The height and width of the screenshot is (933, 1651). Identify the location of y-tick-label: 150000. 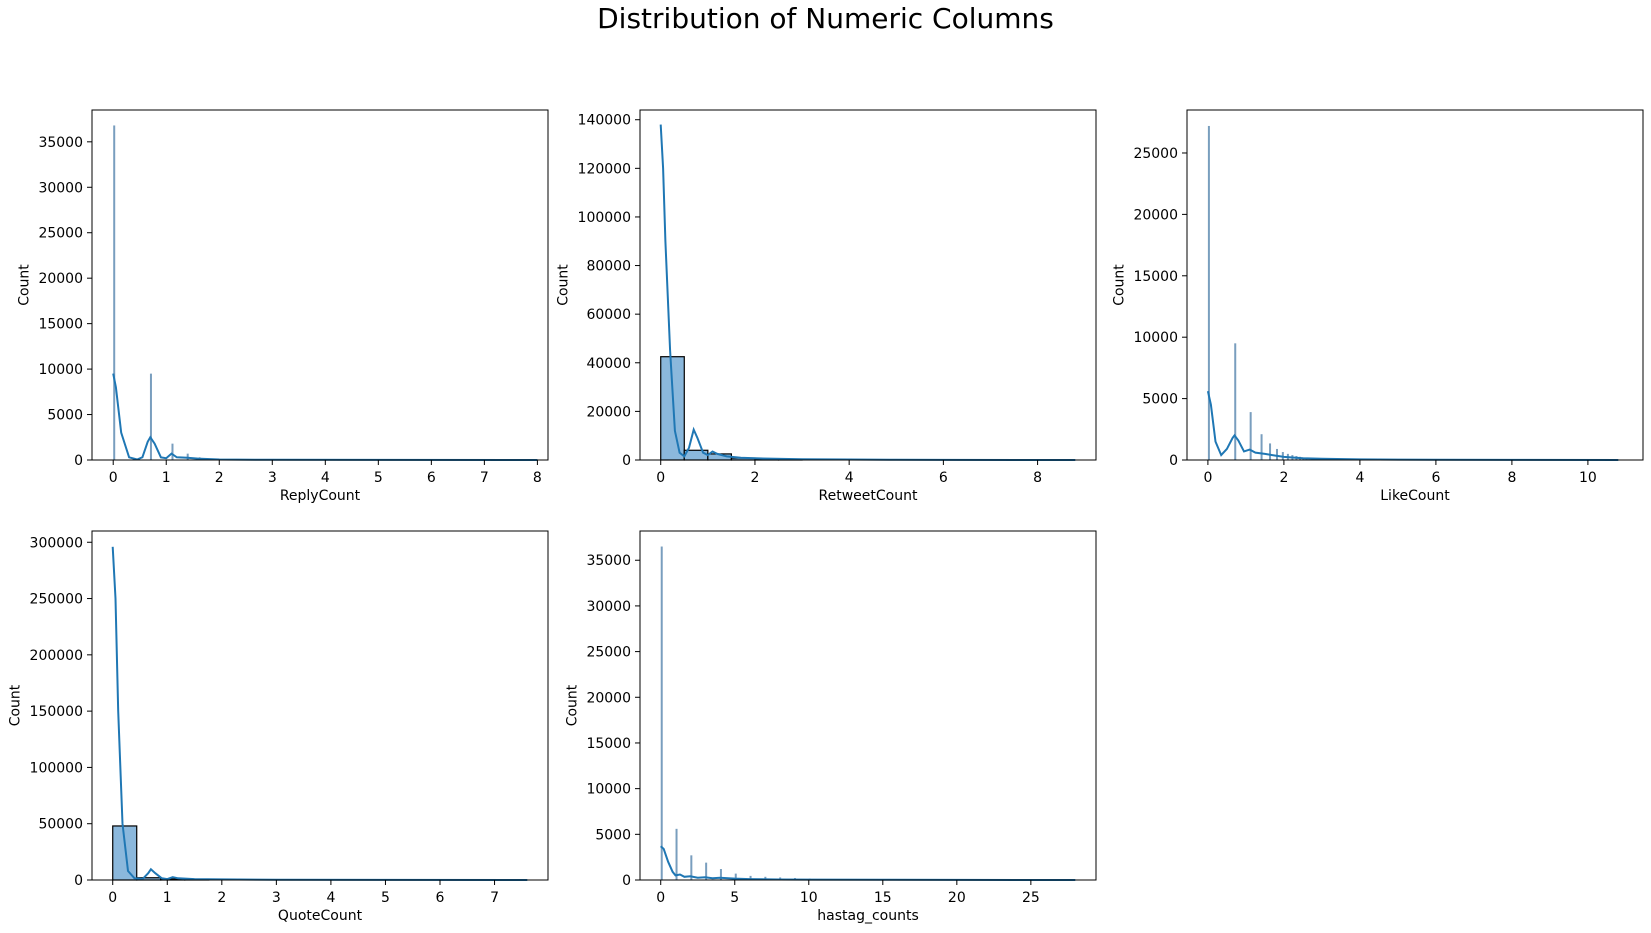
(56, 712).